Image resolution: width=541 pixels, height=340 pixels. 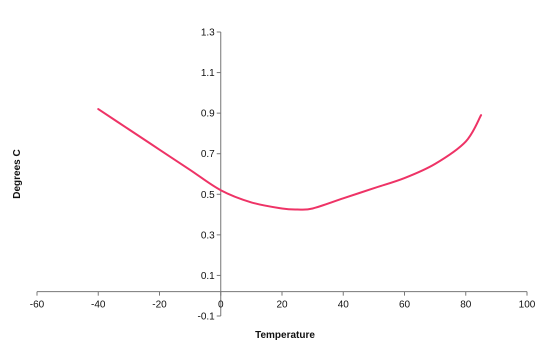 I want to click on y-tick-label: 0.7, so click(x=208, y=154).